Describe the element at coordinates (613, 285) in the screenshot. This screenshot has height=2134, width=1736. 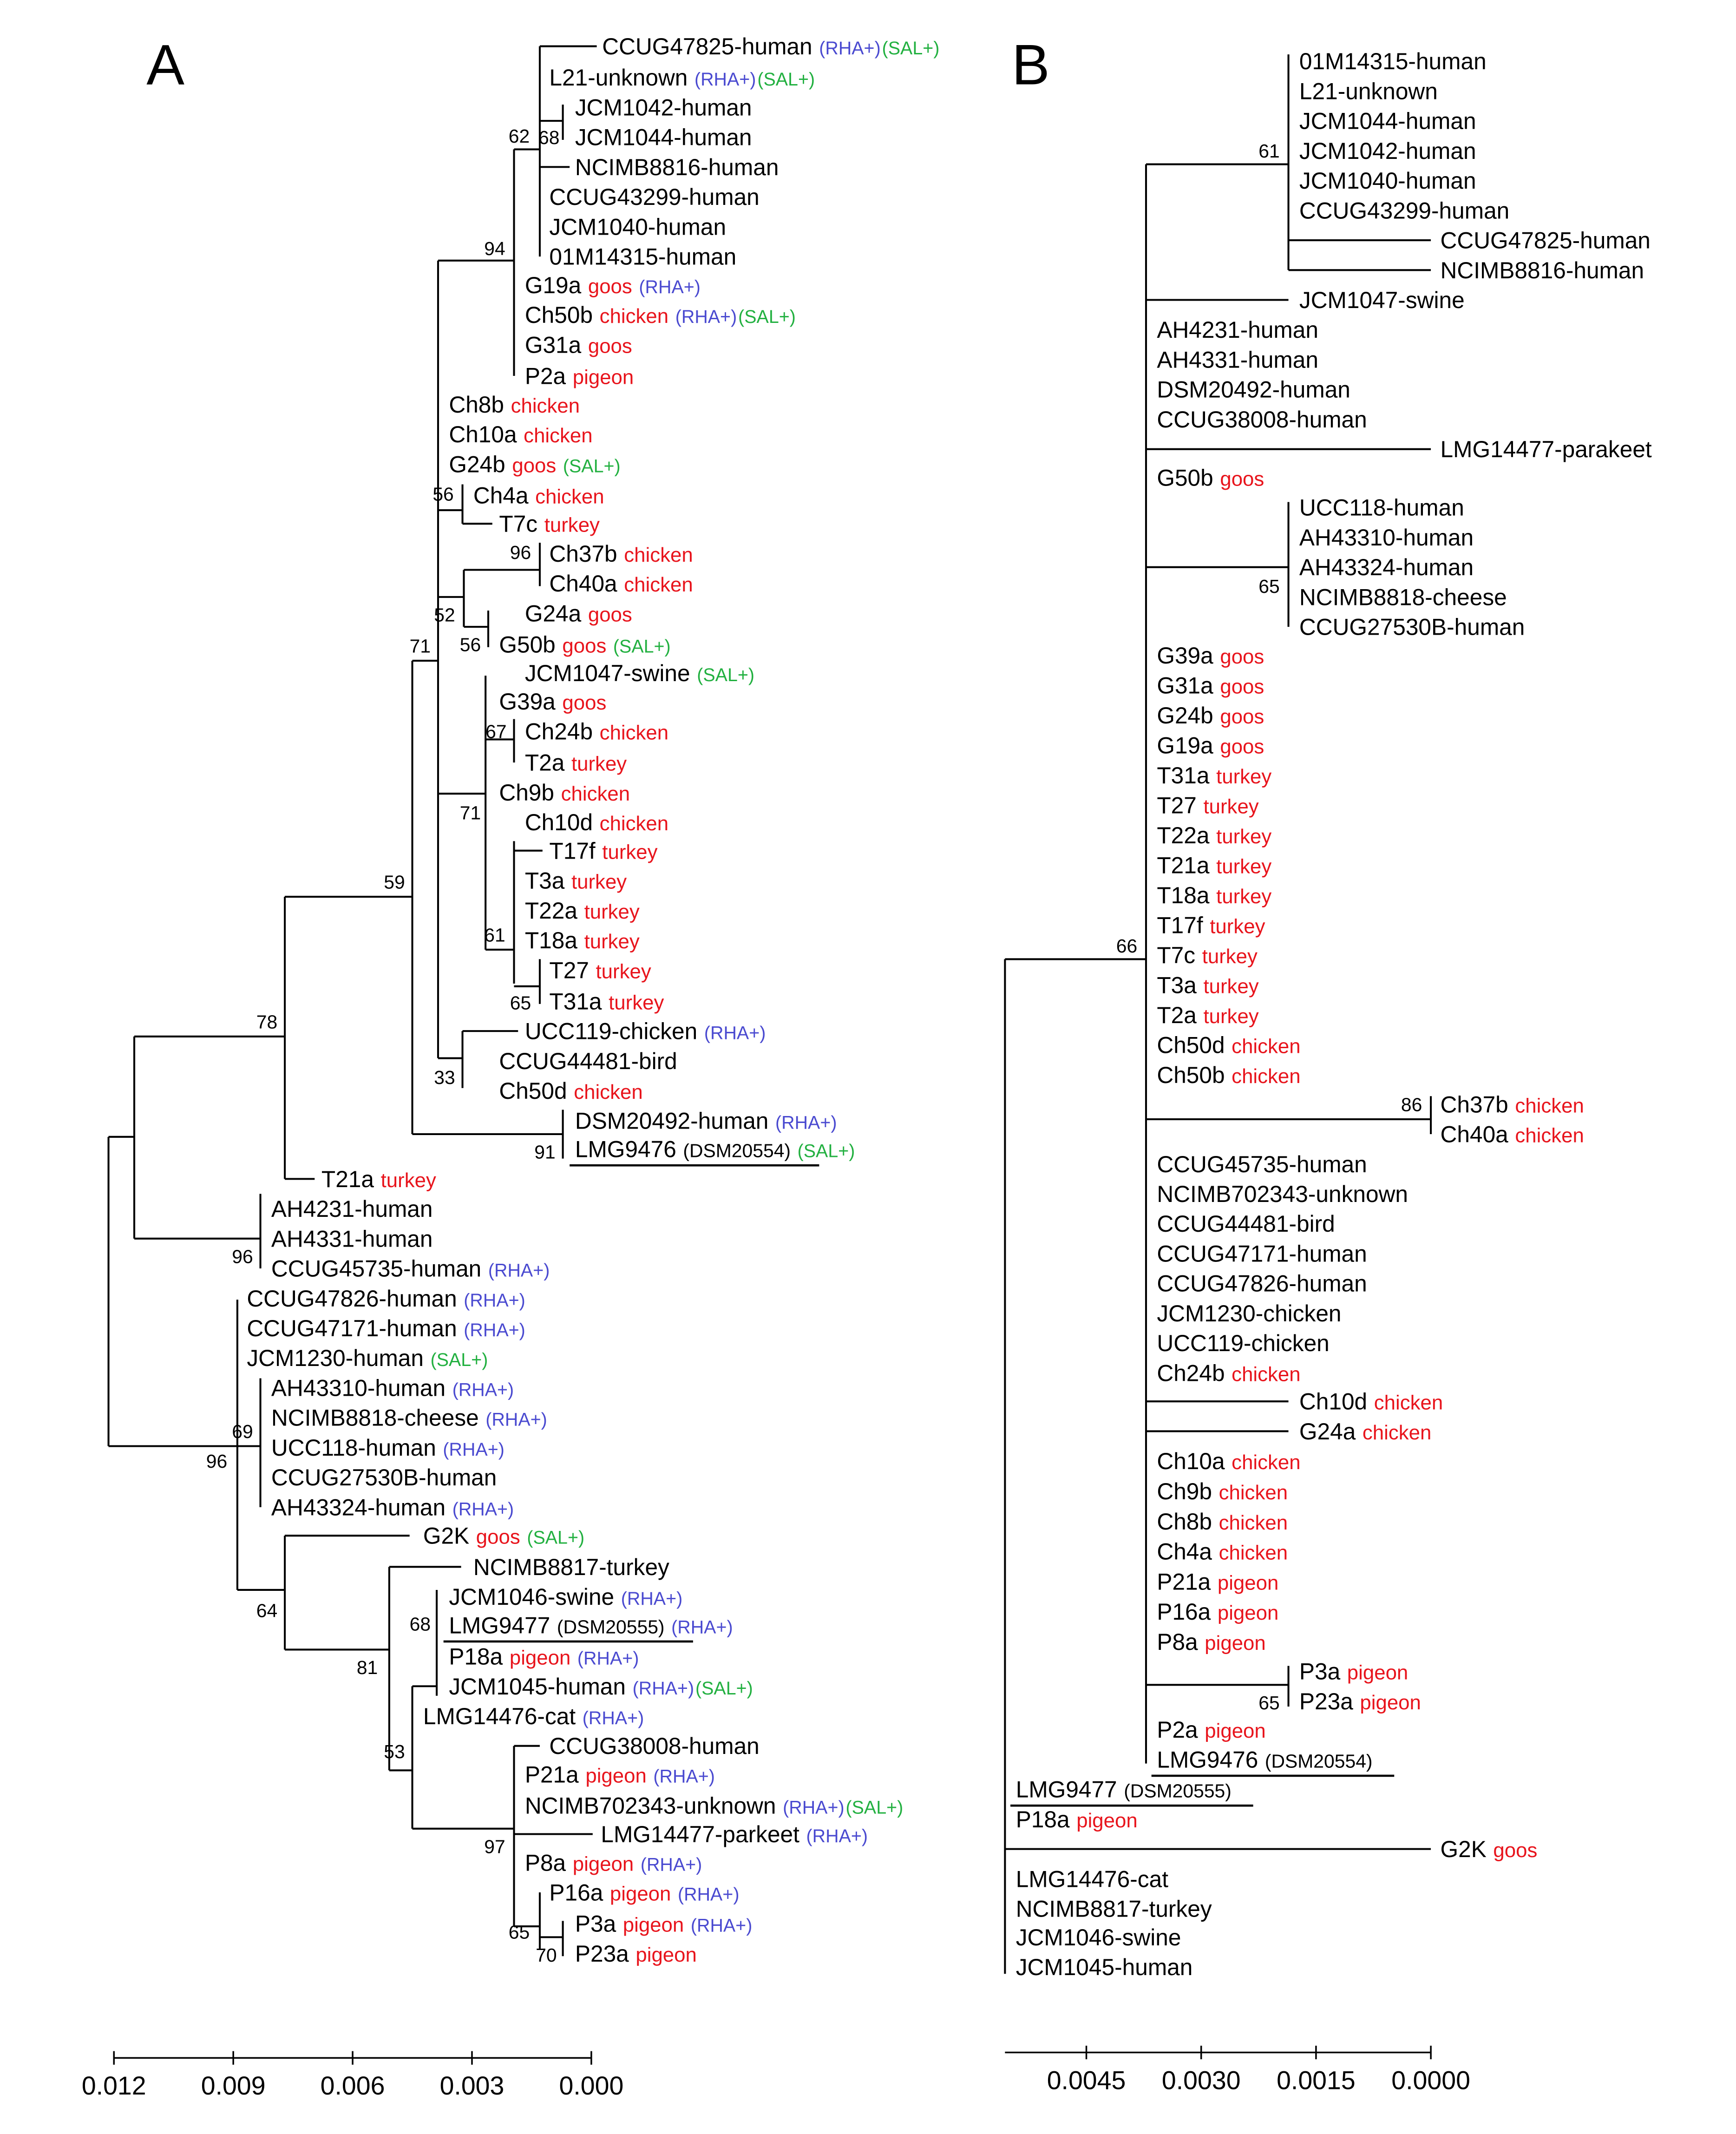
I see `leaf-label: G19a goos (RHA+)` at that location.